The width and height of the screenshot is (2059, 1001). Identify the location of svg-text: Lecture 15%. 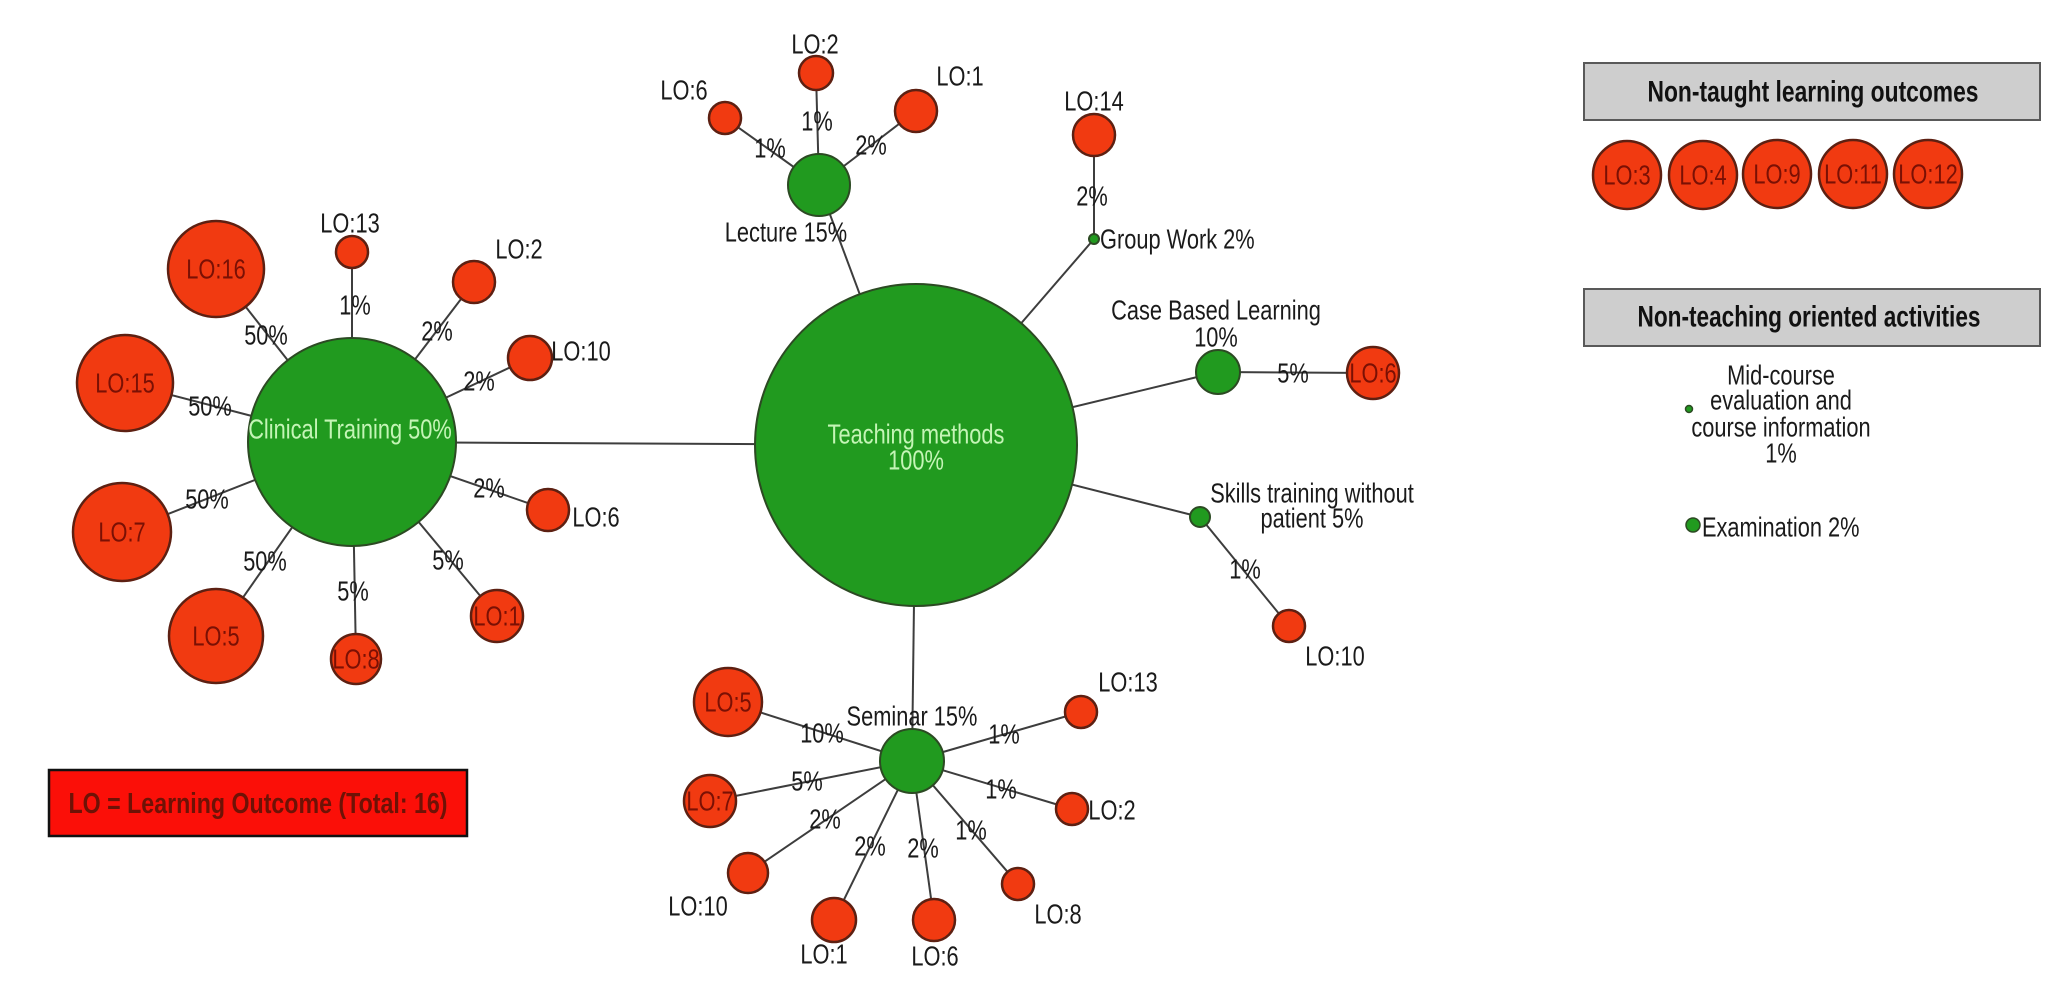
(786, 232).